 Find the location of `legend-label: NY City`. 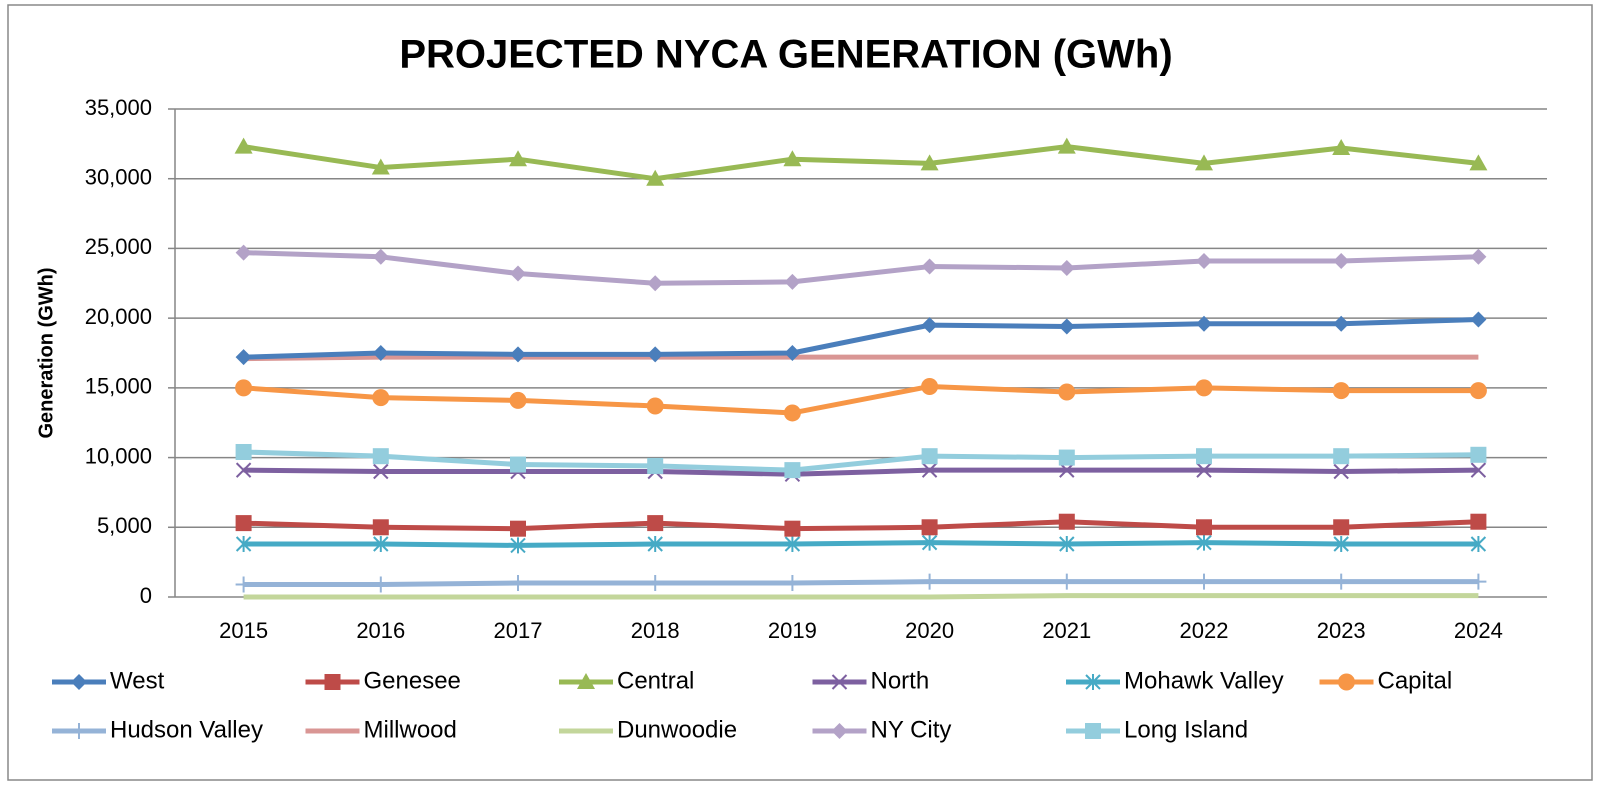

legend-label: NY City is located at coordinates (911, 729).